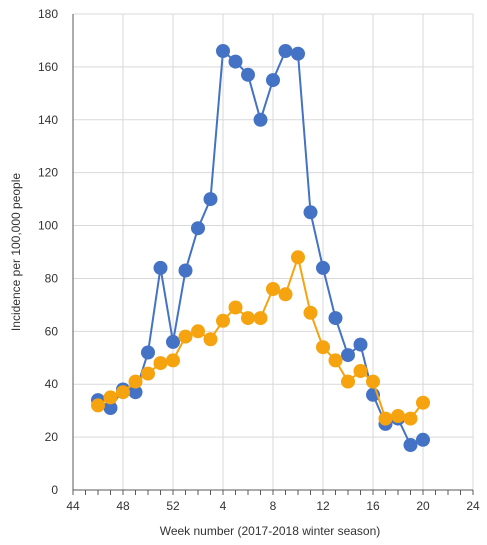  I want to click on x-tick-label: 20, so click(423, 506).